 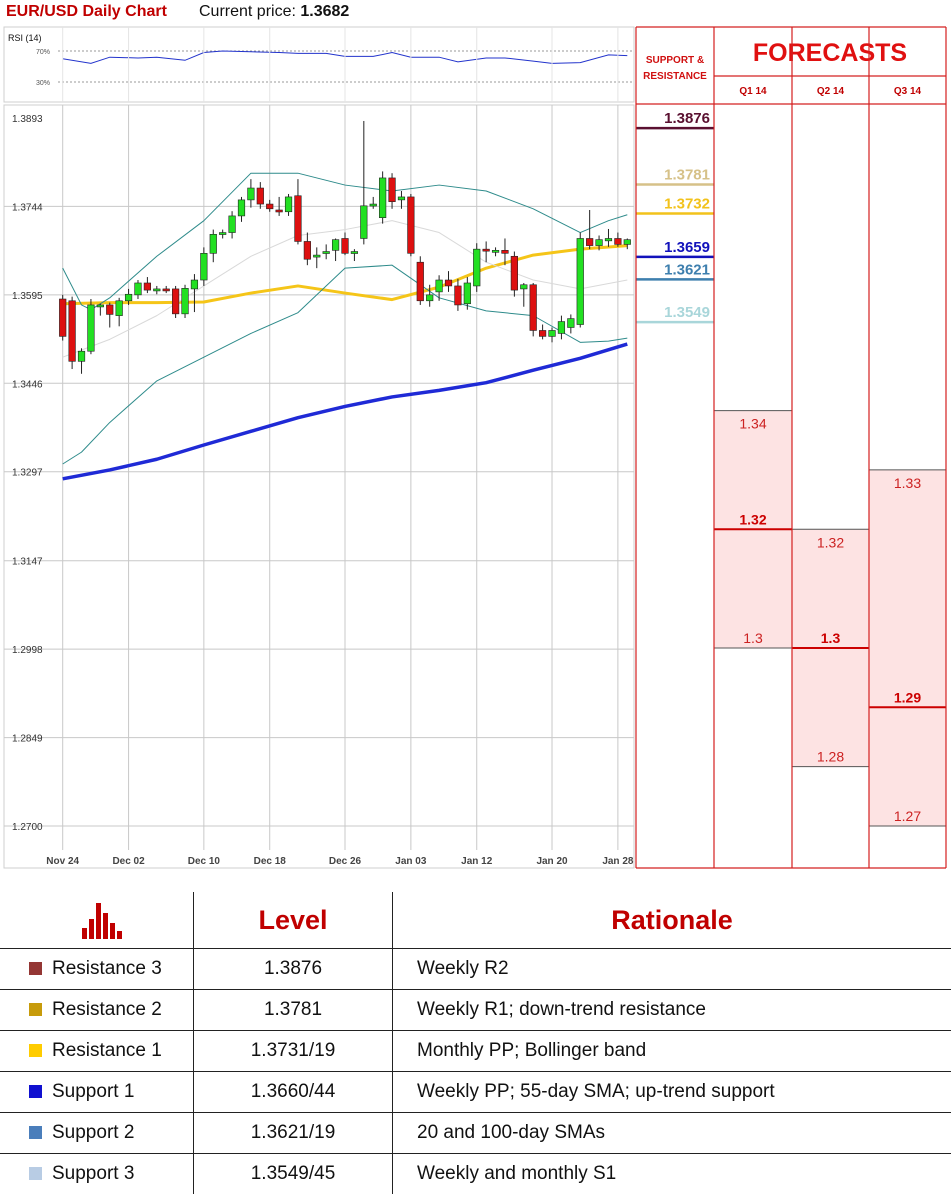 I want to click on level-name: Support 3, so click(x=93, y=1173).